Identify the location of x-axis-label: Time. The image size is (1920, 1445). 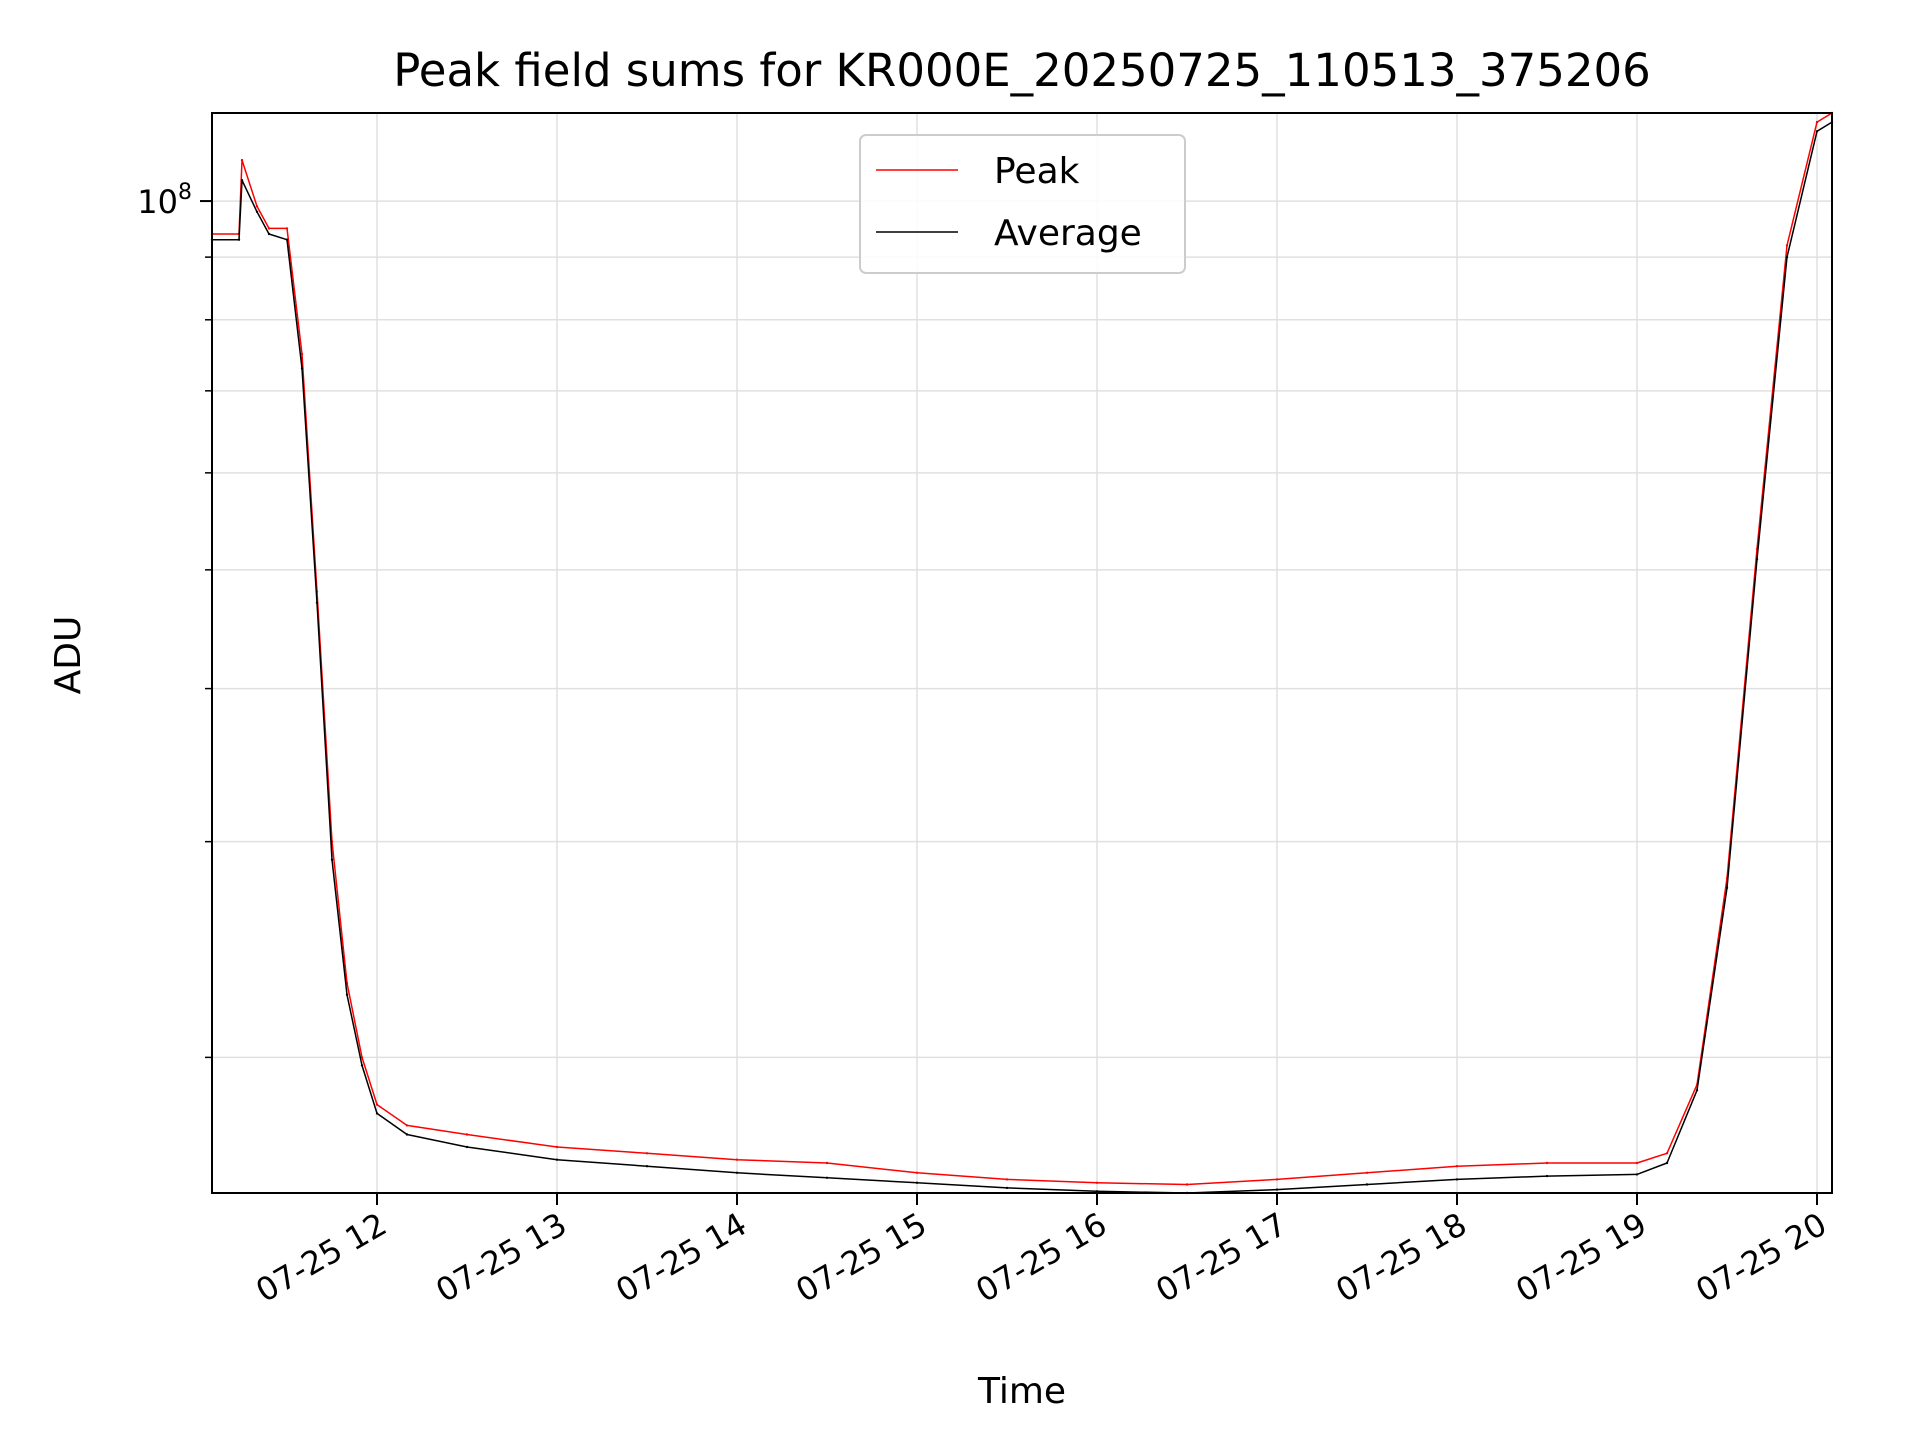
(1021, 1391).